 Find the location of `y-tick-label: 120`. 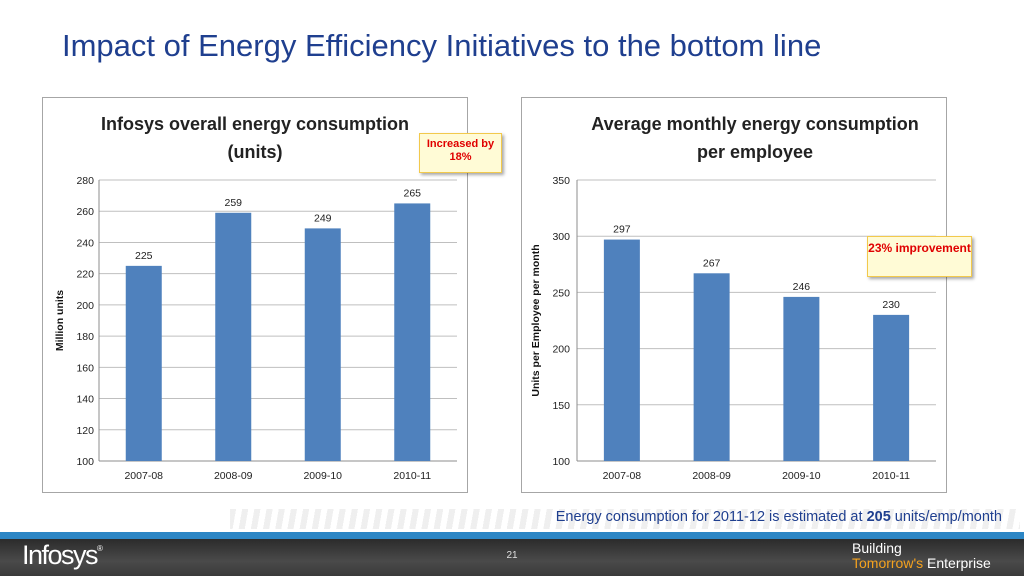

y-tick-label: 120 is located at coordinates (85, 431).